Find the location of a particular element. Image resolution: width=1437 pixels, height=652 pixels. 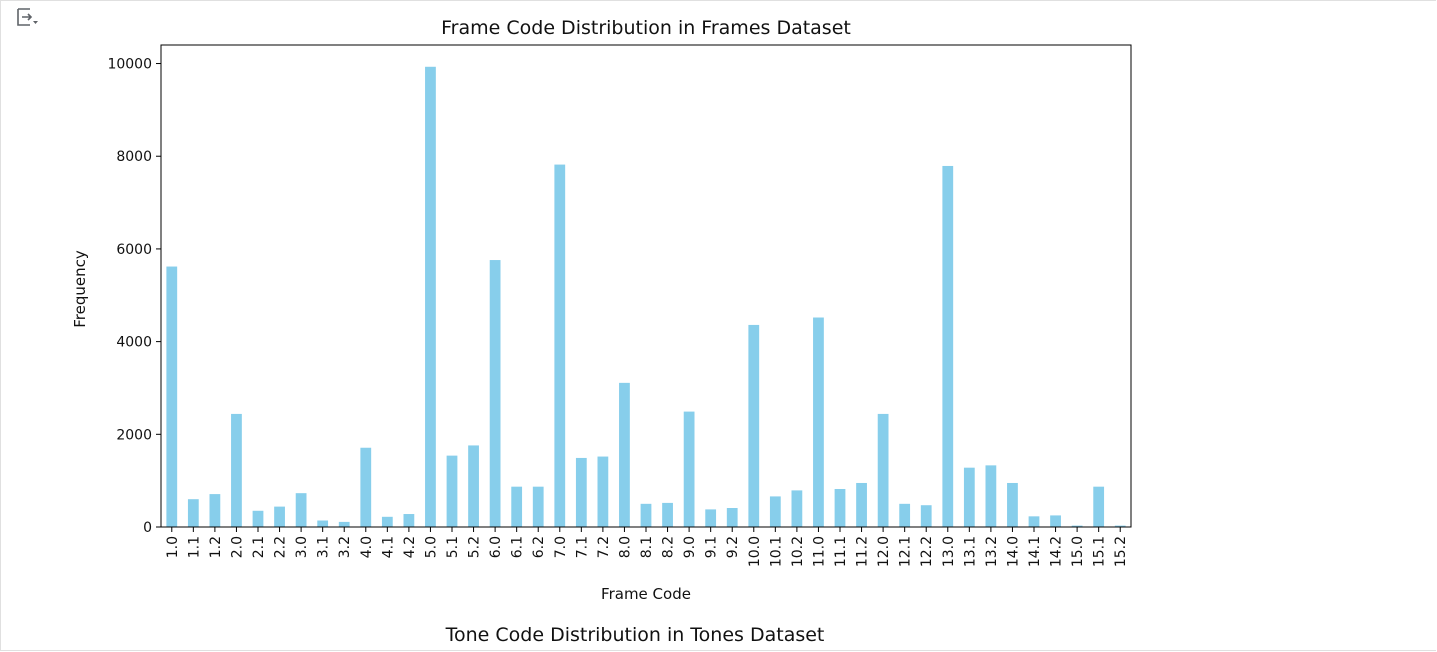

bar-12.2 is located at coordinates (926, 516).